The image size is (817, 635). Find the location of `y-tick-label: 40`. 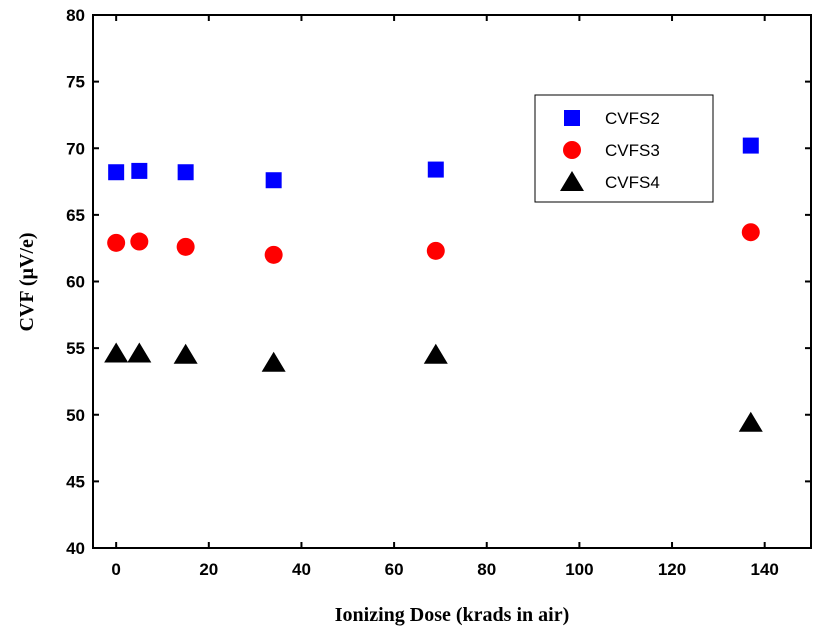

y-tick-label: 40 is located at coordinates (75, 548).